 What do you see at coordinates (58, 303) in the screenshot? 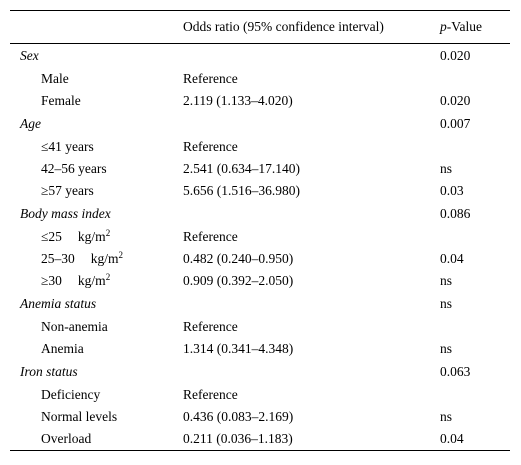
I see `group-label: Anemia status` at bounding box center [58, 303].